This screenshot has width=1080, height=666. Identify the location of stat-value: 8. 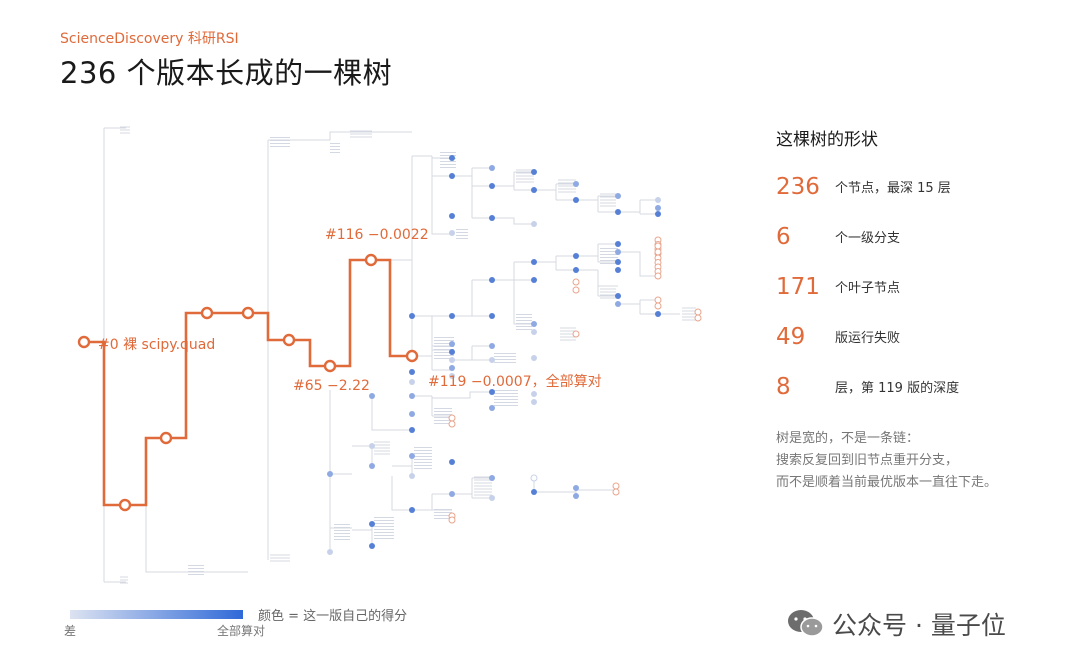
(783, 387).